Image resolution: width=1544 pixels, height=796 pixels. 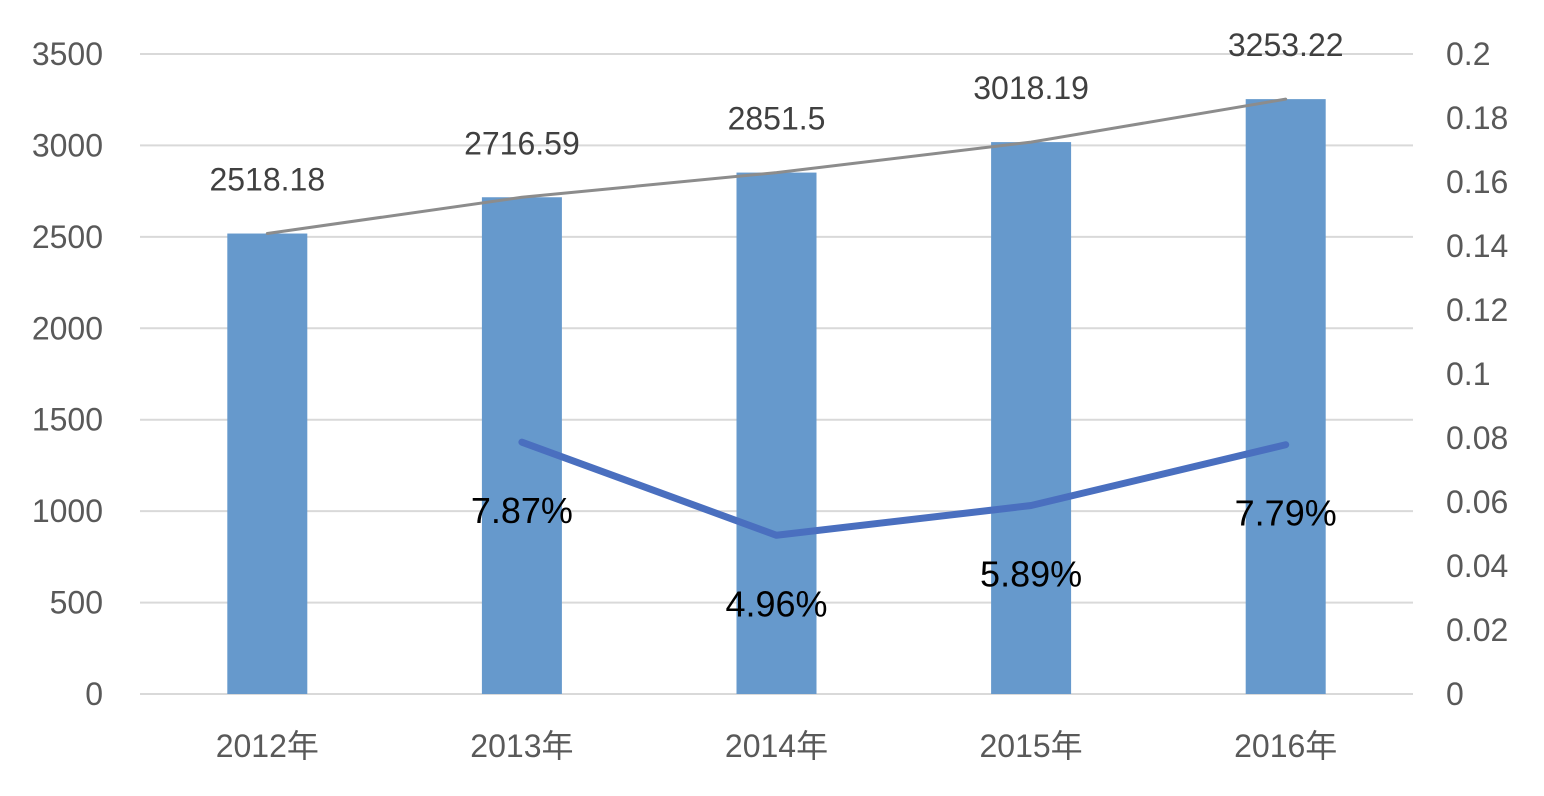 I want to click on right-tick-label: 0.18, so click(x=1477, y=118).